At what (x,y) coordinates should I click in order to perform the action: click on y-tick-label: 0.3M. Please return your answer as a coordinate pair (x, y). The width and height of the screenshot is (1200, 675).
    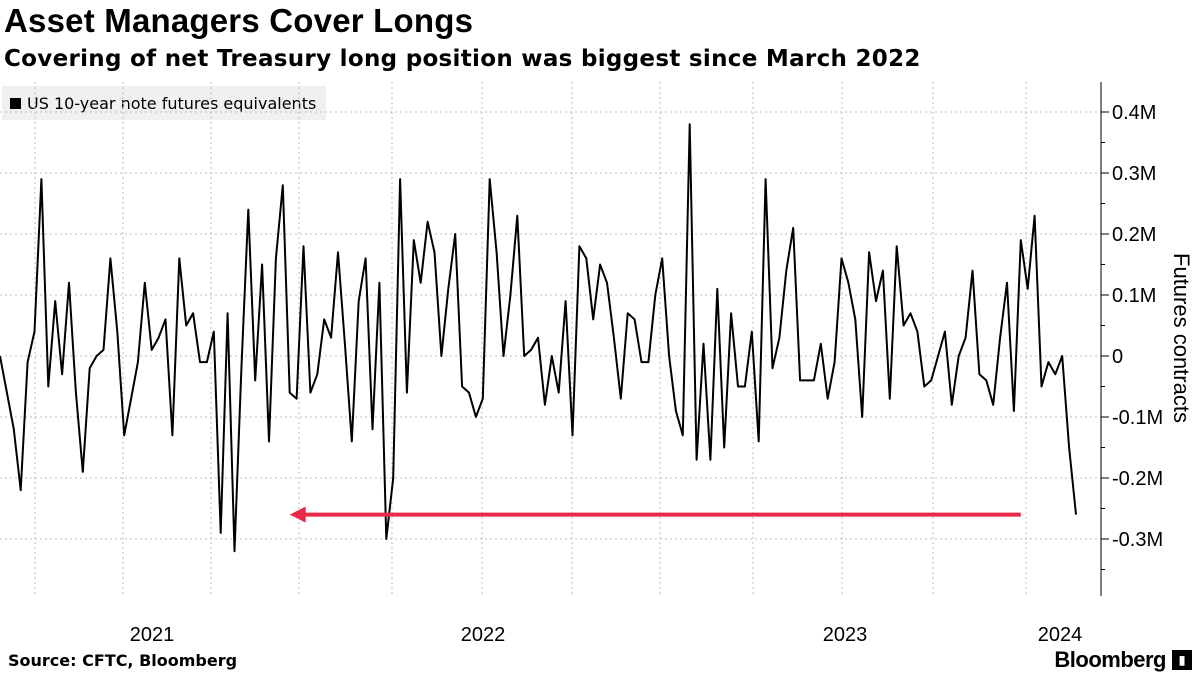
    Looking at the image, I should click on (1134, 174).